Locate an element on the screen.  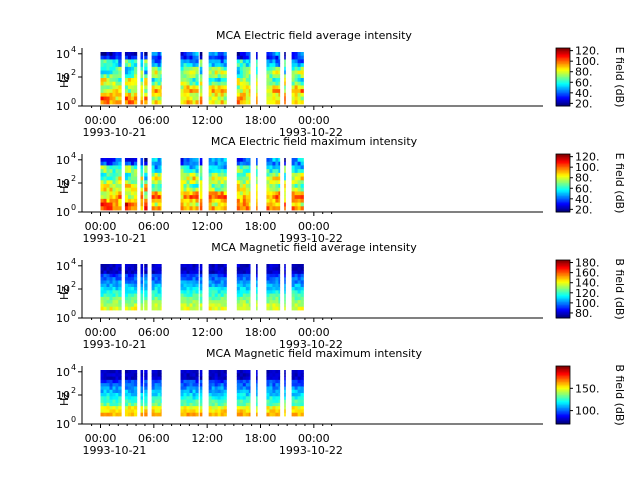
x-tick-label: 00:00 is located at coordinates (101, 438).